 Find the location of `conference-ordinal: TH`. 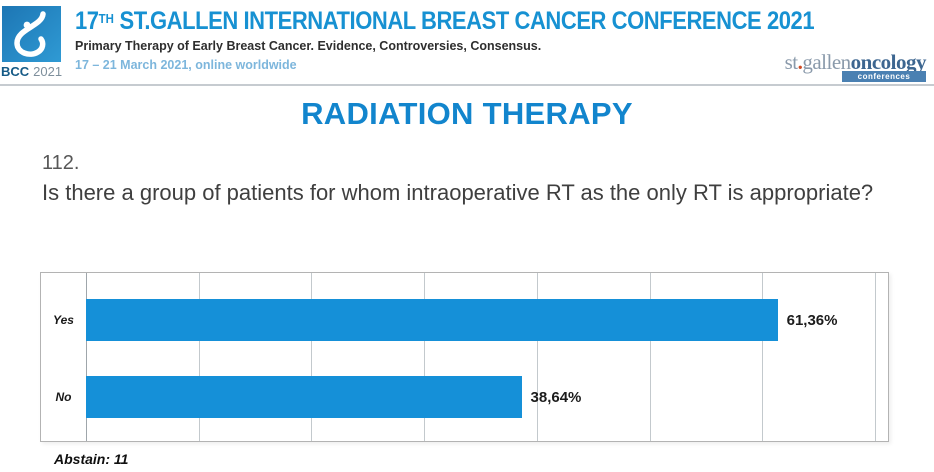

conference-ordinal: TH is located at coordinates (106, 18).